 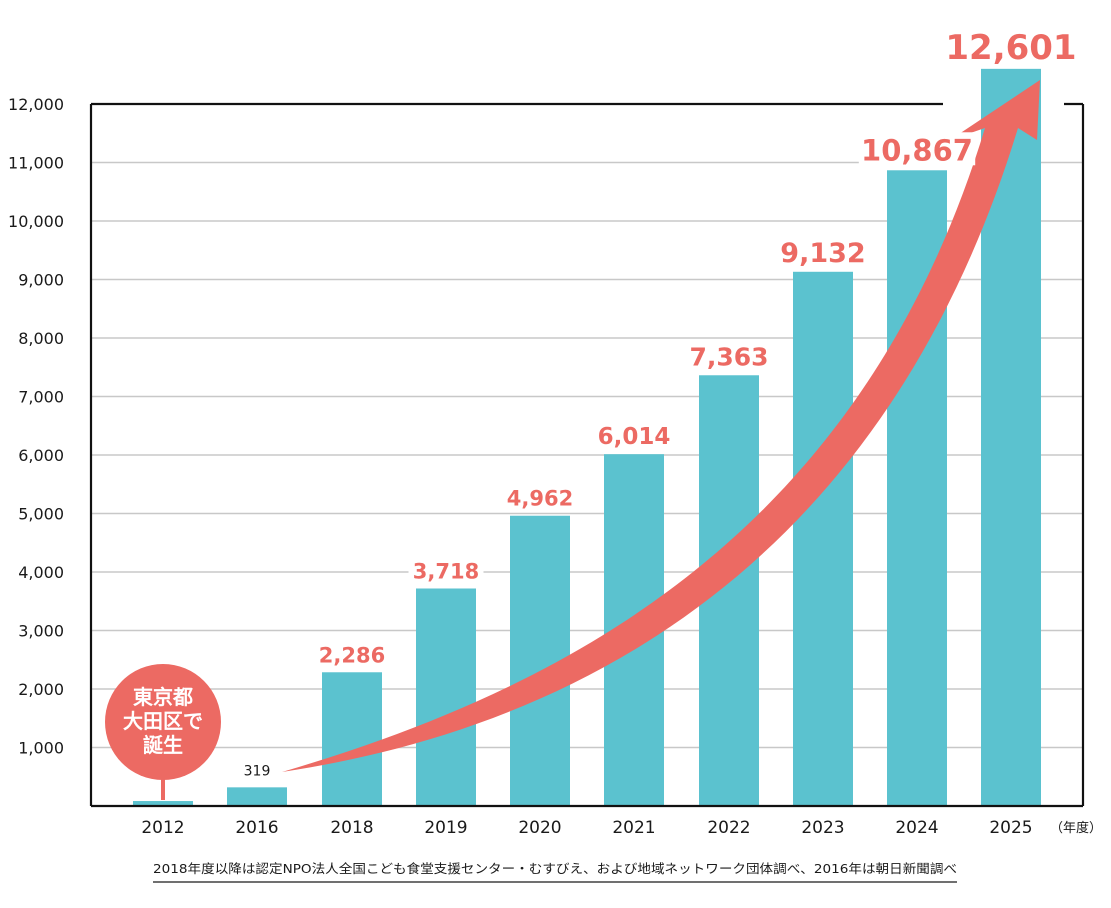 I want to click on x-tick-label: 2020, so click(x=539, y=828).